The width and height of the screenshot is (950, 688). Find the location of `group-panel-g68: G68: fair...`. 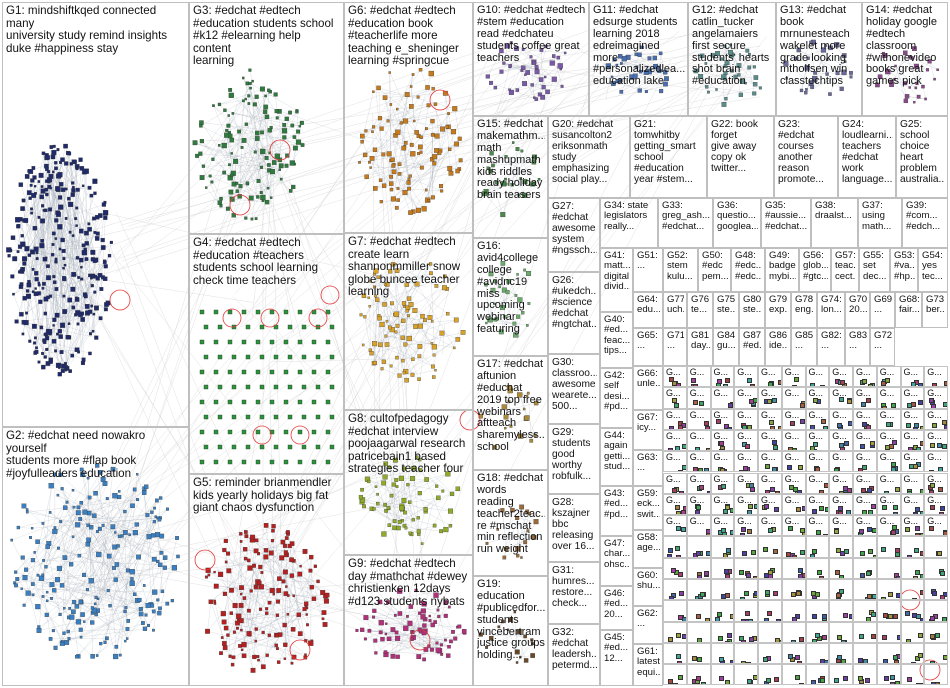

group-panel-g68: G68: fair... is located at coordinates (908, 310).